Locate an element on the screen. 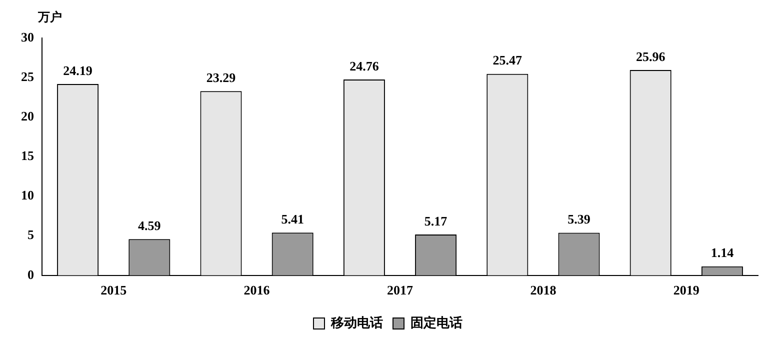  x-tick-label: 2015 is located at coordinates (114, 290).